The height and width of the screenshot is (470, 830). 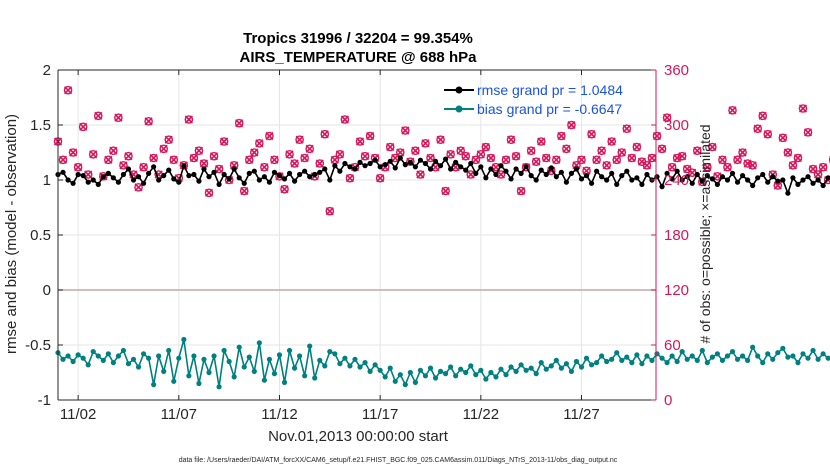 What do you see at coordinates (676, 290) in the screenshot?
I see `right-y-tick-label: 120` at bounding box center [676, 290].